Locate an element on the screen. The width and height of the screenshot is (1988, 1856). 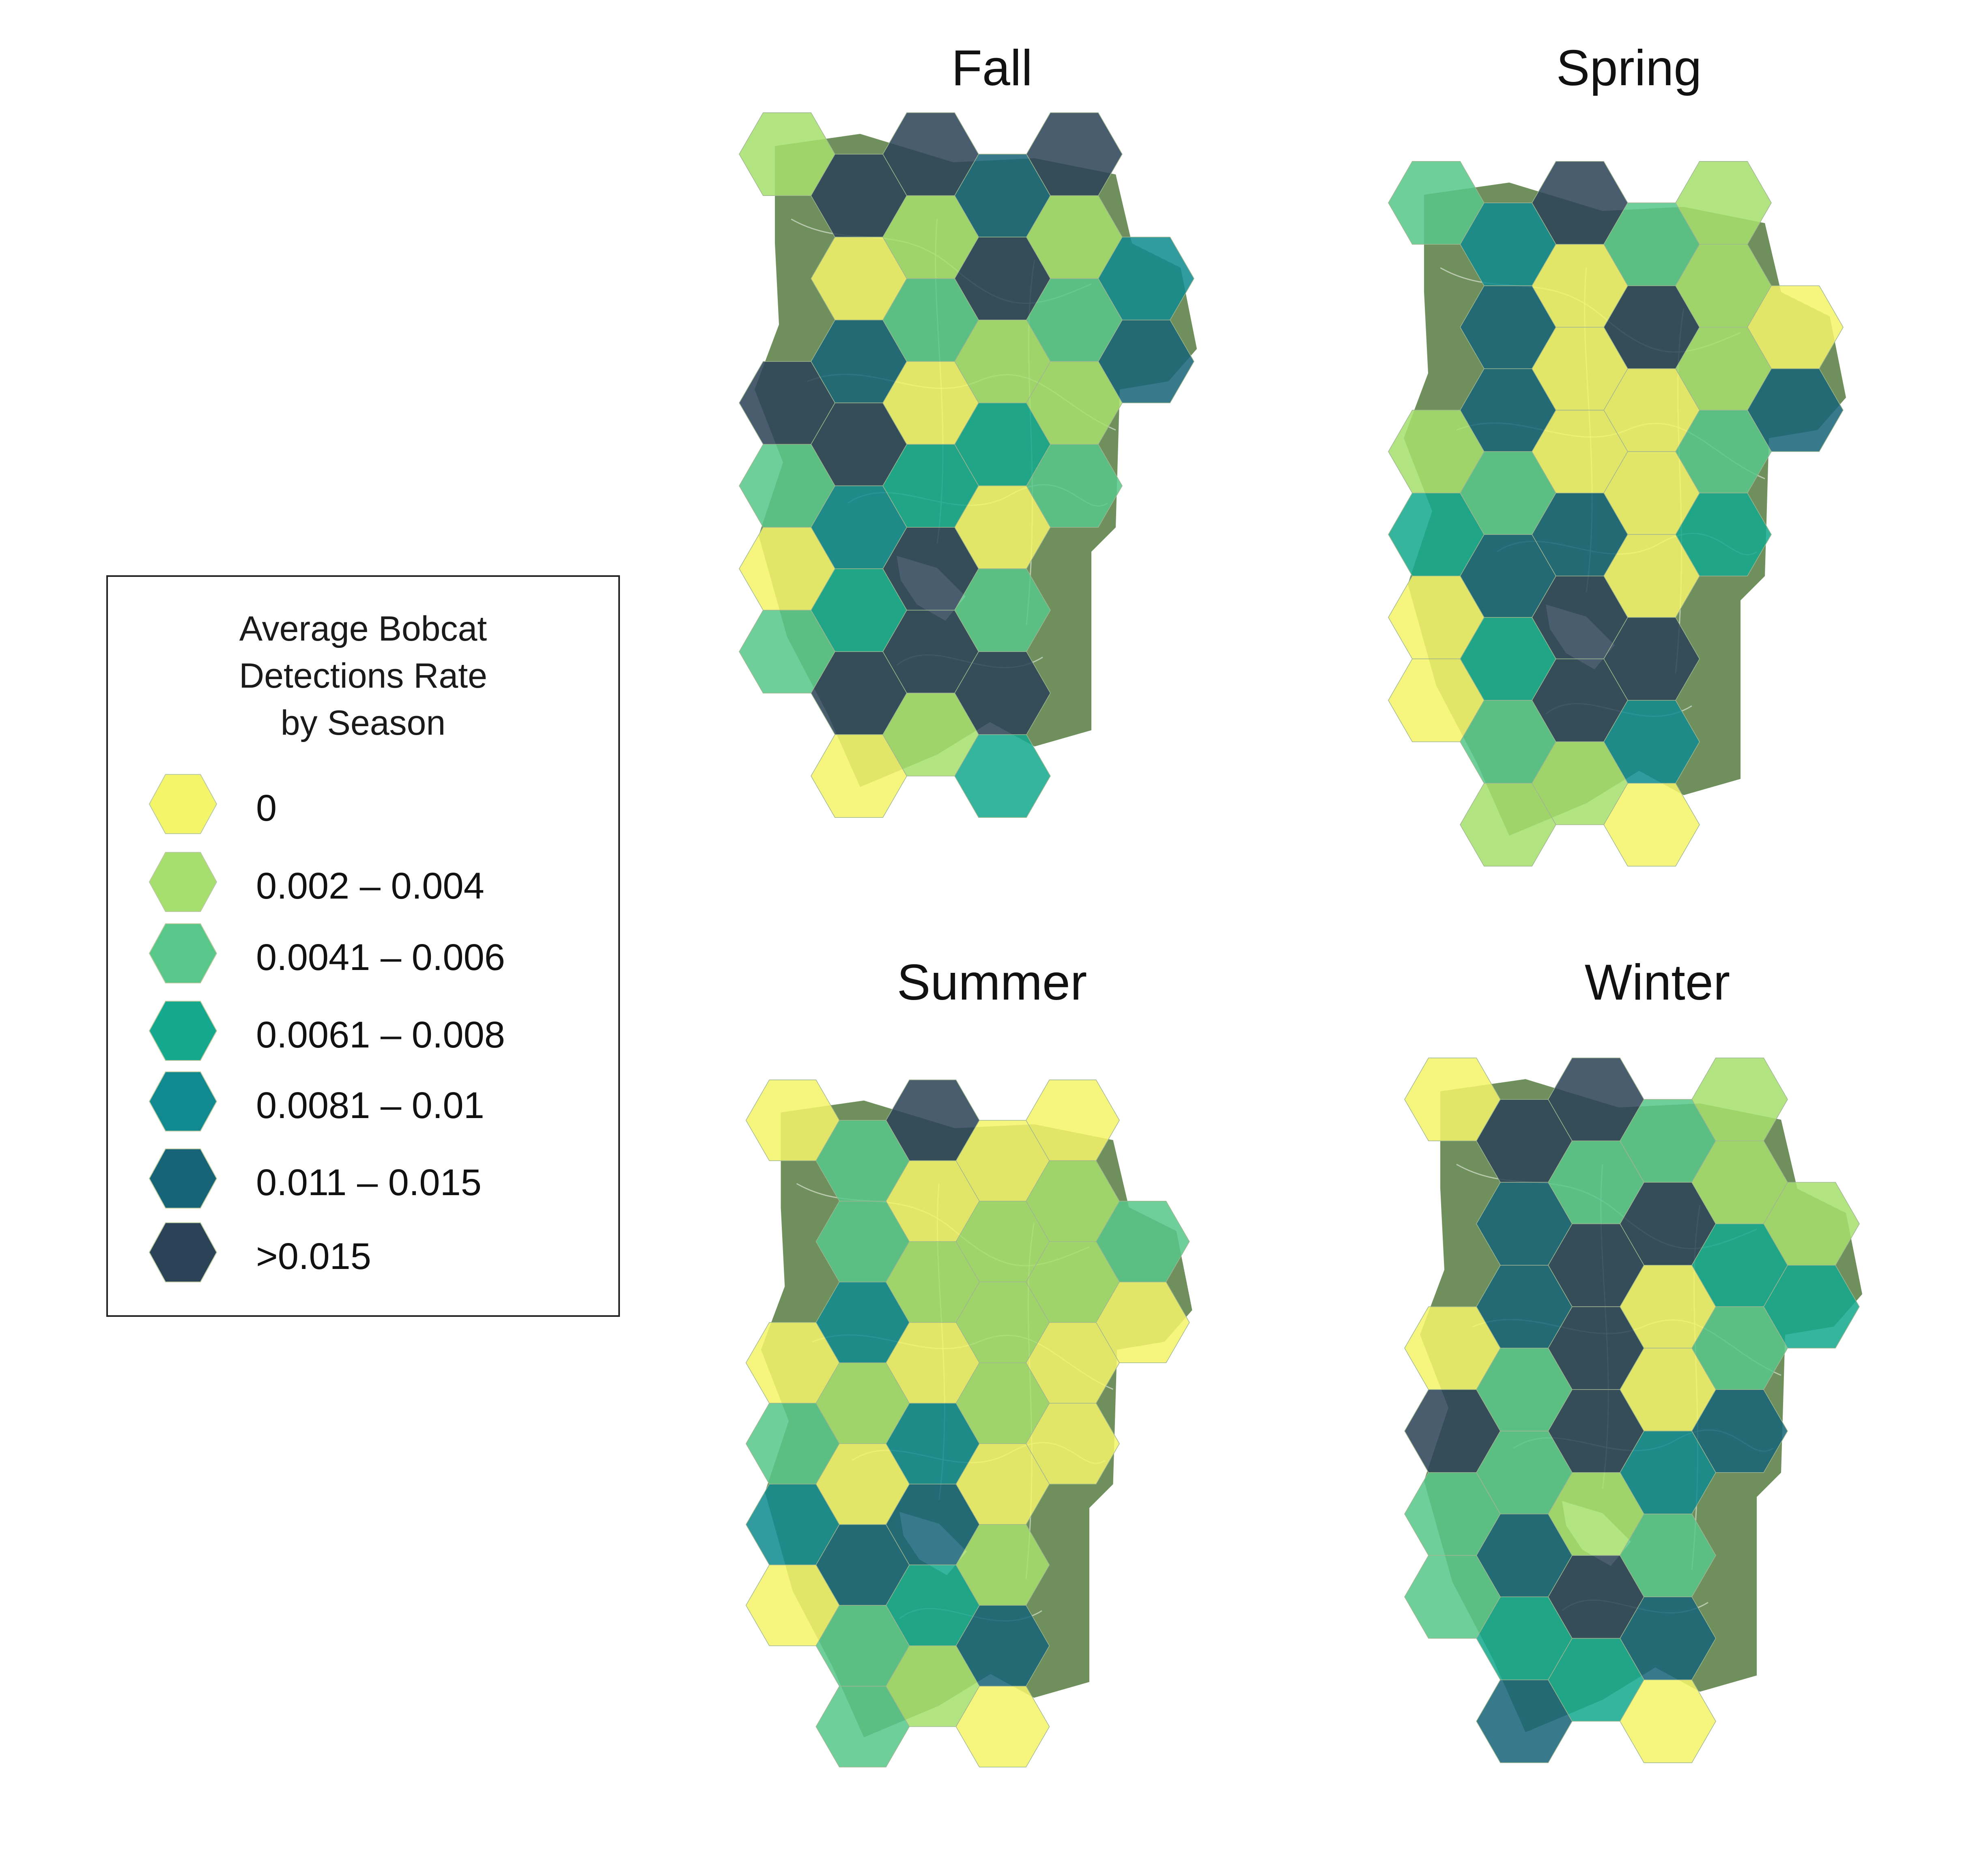
legend-label-6: >0.015 is located at coordinates (313, 1256).